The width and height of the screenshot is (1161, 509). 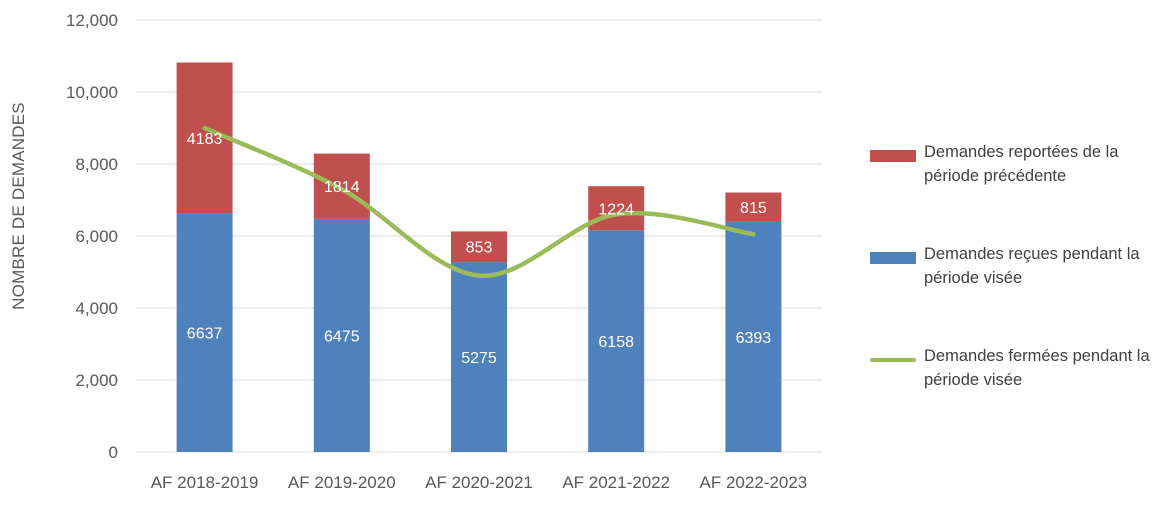 I want to click on y-tick-label: 12,000, so click(x=92, y=20).